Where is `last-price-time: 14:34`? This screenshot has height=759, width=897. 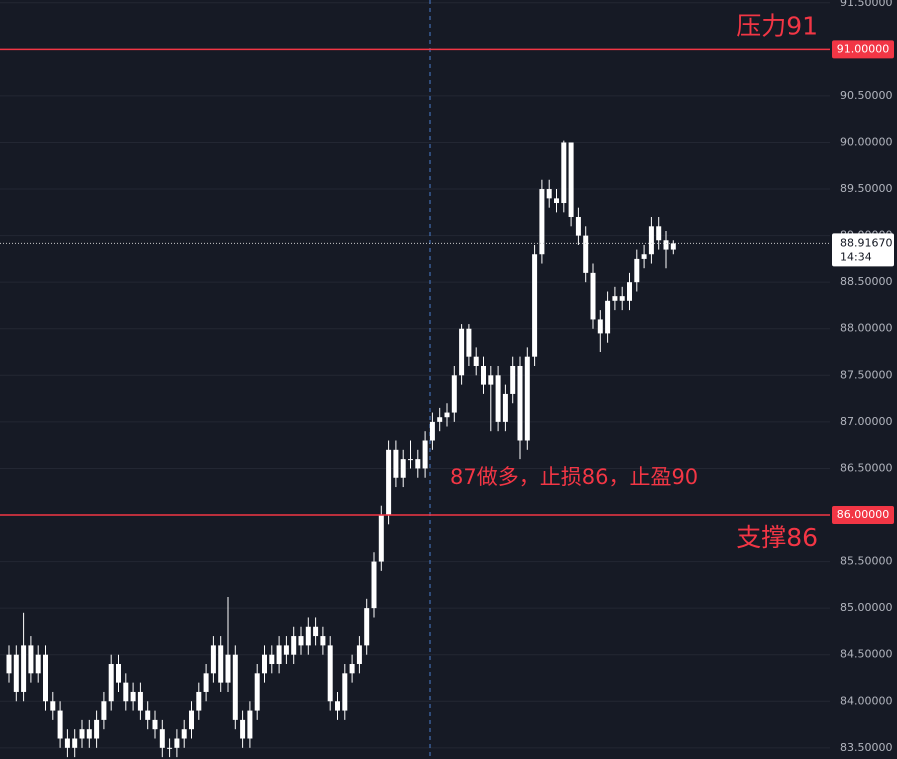
last-price-time: 14:34 is located at coordinates (856, 256).